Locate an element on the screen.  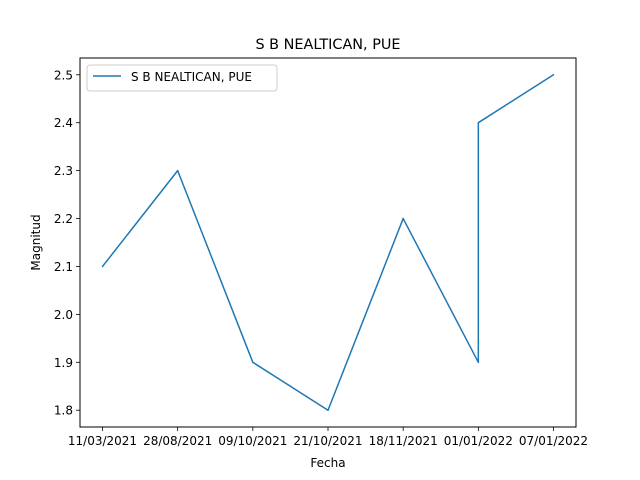
legend: S B NEALTICAN, PUE is located at coordinates (182, 78).